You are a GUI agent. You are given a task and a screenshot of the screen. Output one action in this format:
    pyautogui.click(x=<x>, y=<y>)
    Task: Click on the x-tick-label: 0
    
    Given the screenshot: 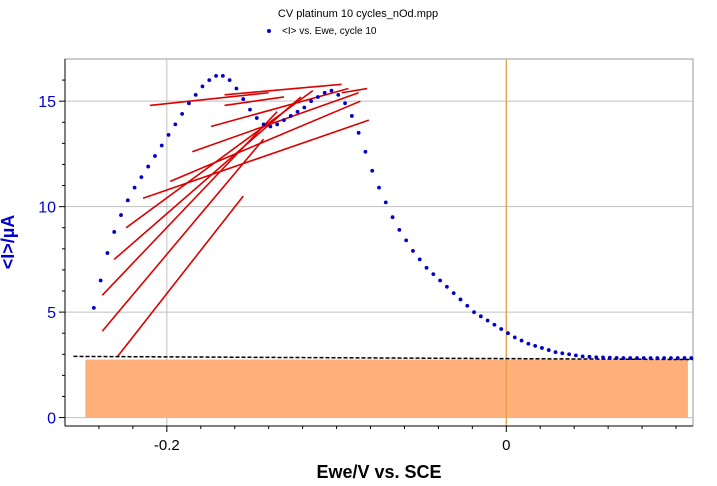 What is the action you would take?
    pyautogui.click(x=506, y=445)
    